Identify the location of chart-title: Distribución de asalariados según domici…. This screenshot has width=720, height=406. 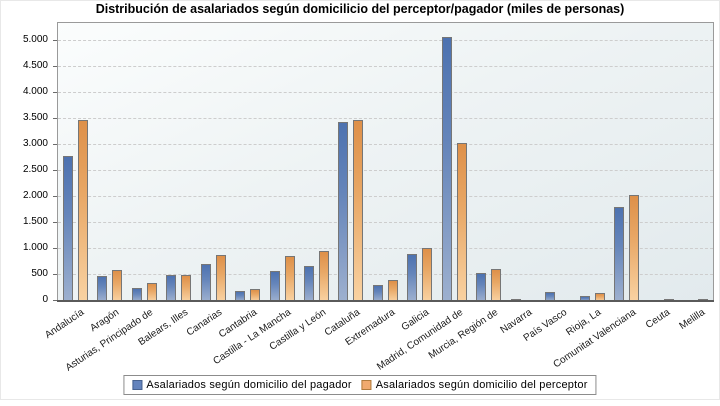
(360, 9).